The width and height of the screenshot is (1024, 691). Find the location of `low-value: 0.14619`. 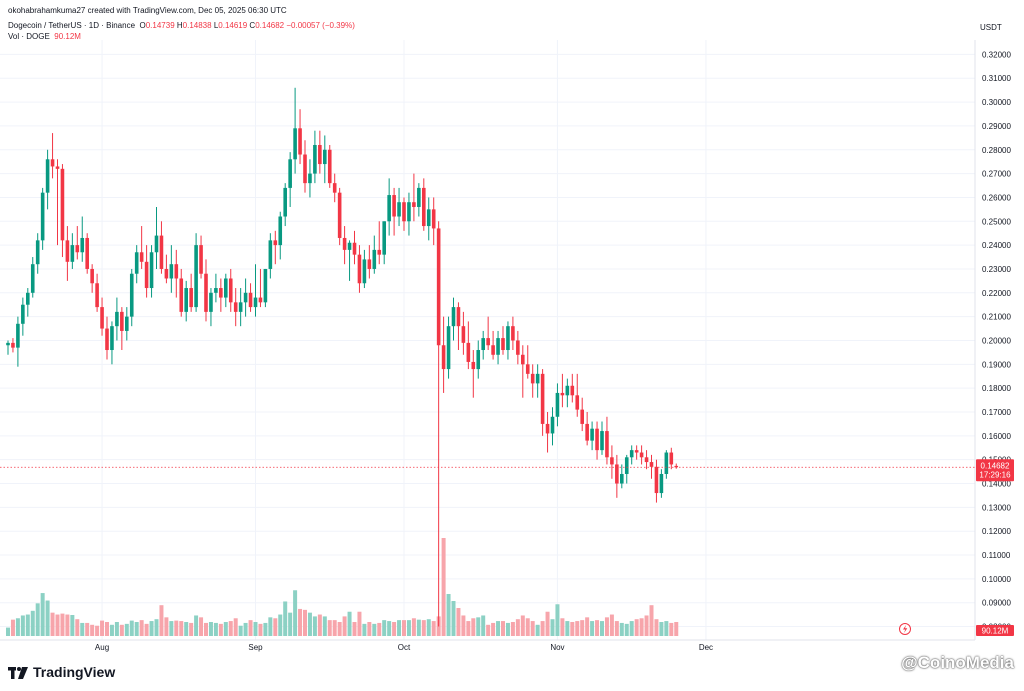

low-value: 0.14619 is located at coordinates (233, 25).